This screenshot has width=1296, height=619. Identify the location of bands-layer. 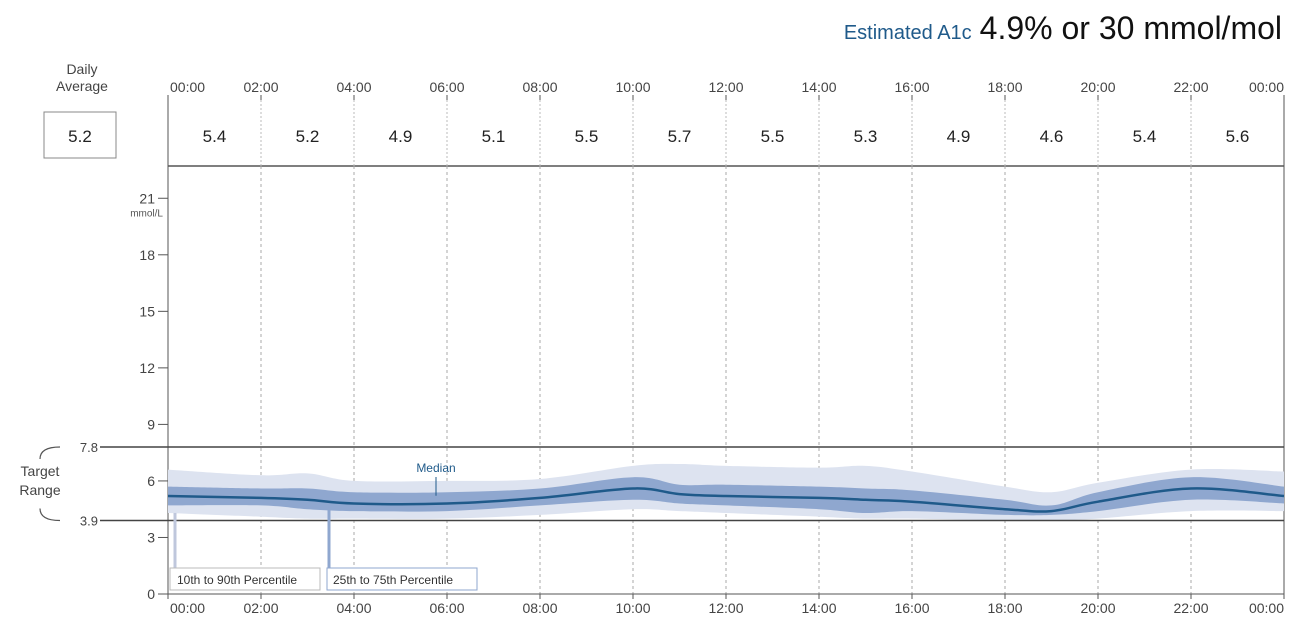
(726, 492).